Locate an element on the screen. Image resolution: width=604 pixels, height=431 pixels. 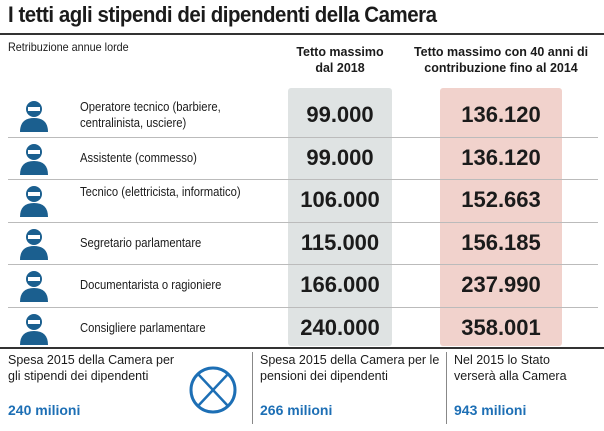
row-label: Consigliere parlamentare is located at coordinates (143, 327).